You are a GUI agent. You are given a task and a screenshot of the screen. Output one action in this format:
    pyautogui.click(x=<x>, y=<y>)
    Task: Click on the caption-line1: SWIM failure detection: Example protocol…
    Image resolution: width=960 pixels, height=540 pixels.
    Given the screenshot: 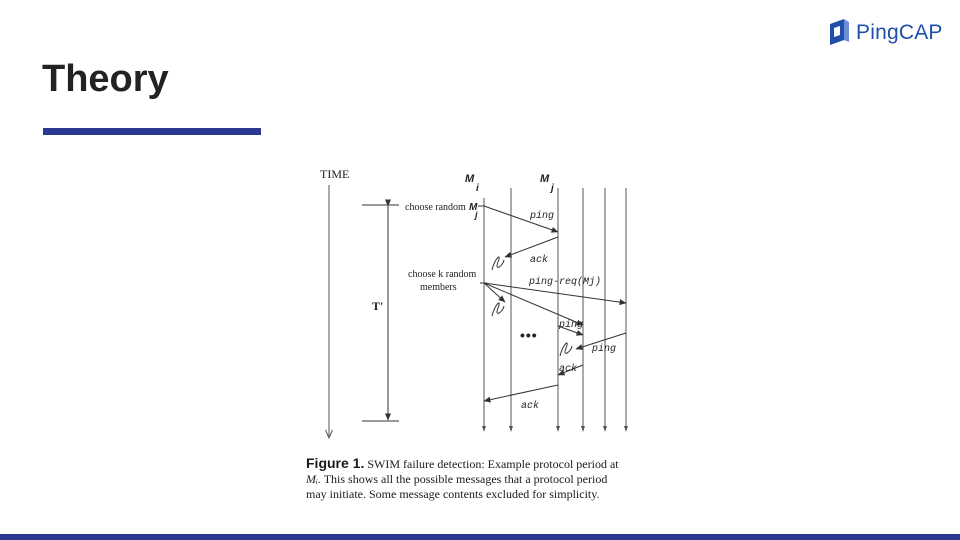 What is the action you would take?
    pyautogui.click(x=493, y=464)
    